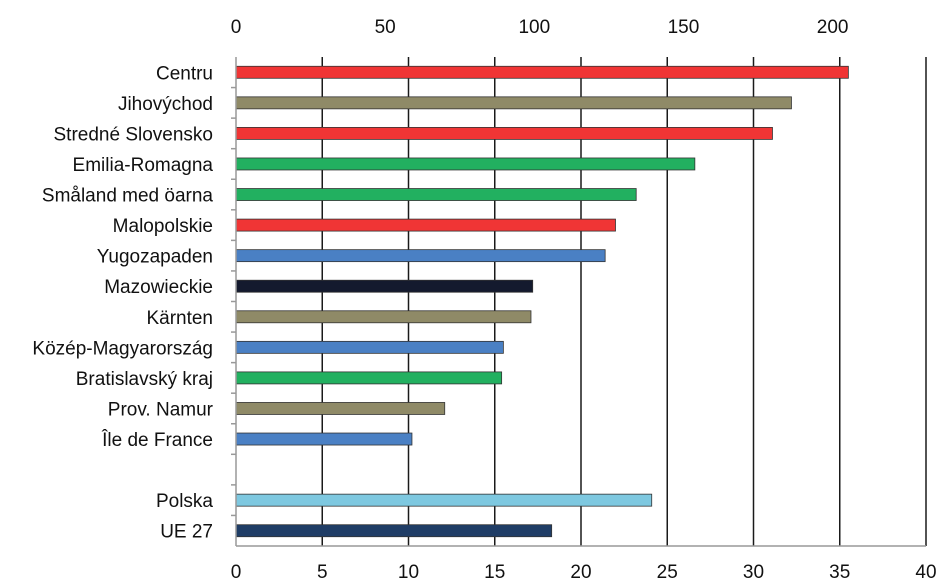 This screenshot has height=581, width=938. Describe the element at coordinates (534, 27) in the screenshot. I see `top-tick-label: 100` at that location.